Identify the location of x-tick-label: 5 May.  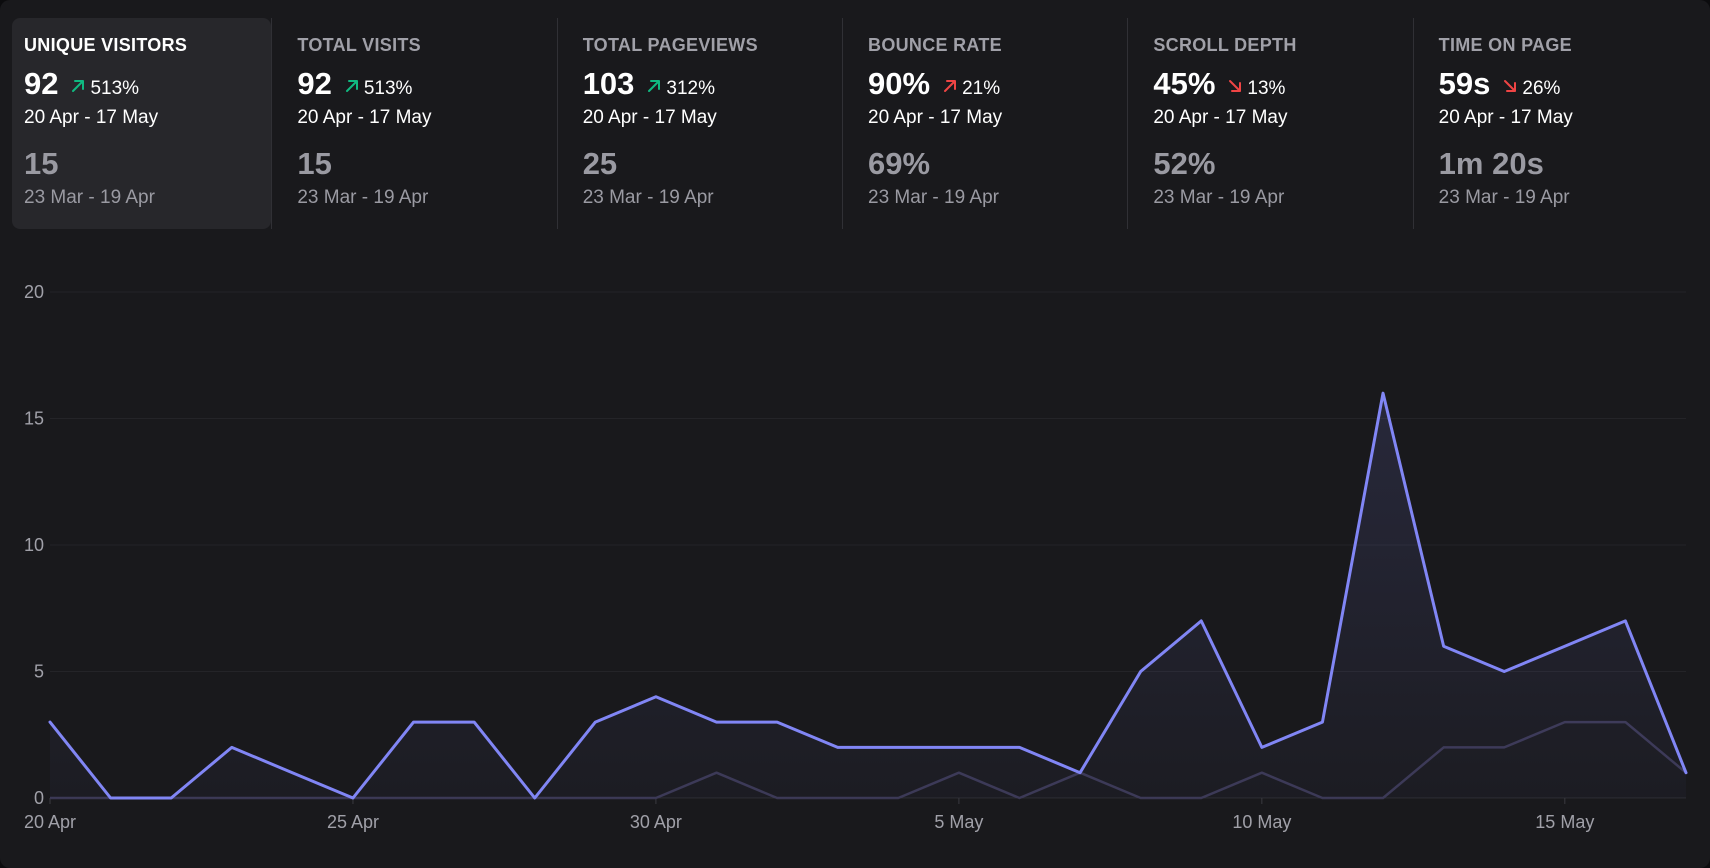
(958, 822).